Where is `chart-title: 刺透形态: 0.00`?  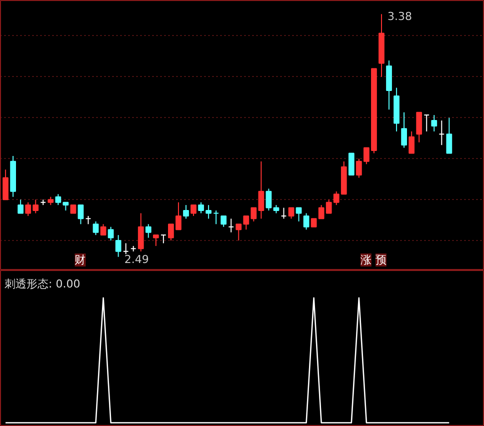 chart-title: 刺透形态: 0.00 is located at coordinates (42, 284).